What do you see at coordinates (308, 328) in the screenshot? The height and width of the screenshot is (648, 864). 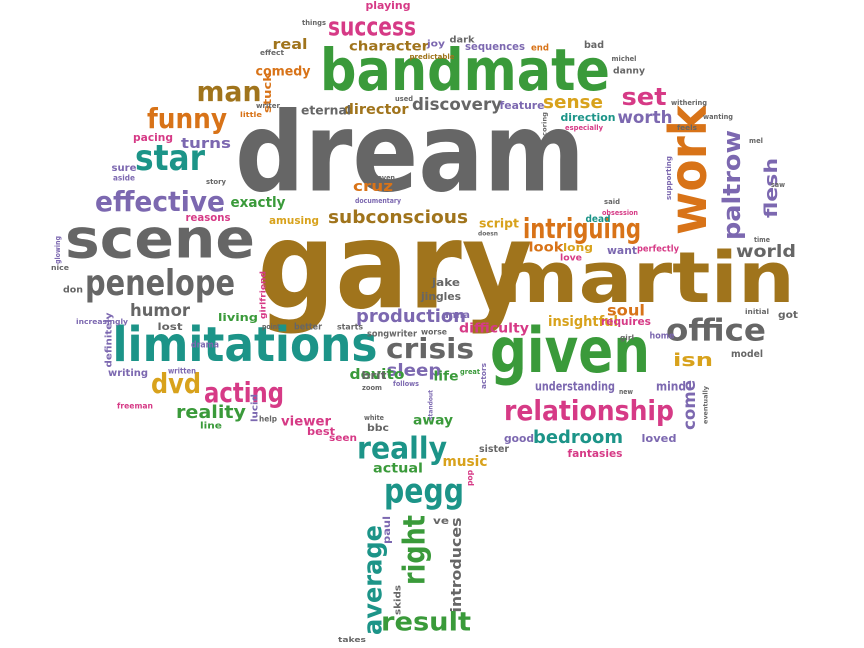 I see `word-better: better` at bounding box center [308, 328].